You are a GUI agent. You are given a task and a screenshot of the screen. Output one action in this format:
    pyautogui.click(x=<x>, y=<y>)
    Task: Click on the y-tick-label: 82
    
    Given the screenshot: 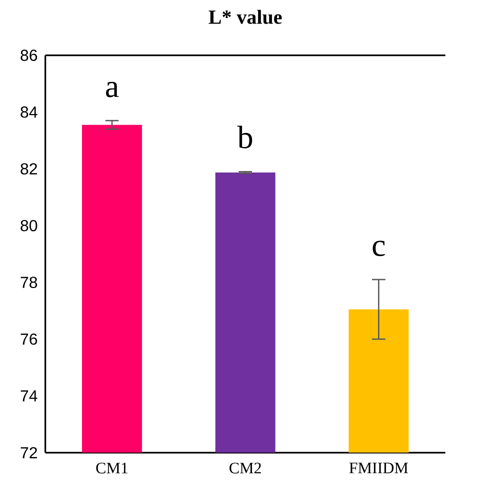 What is the action you would take?
    pyautogui.click(x=28, y=169)
    